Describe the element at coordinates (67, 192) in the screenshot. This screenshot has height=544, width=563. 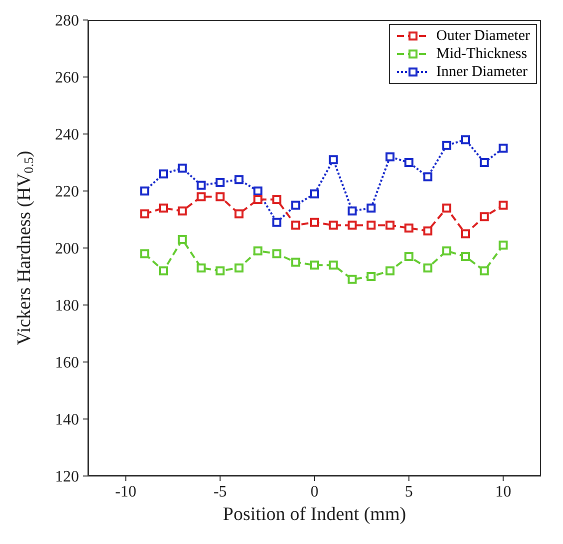
I see `y-tick-label: 220` at that location.